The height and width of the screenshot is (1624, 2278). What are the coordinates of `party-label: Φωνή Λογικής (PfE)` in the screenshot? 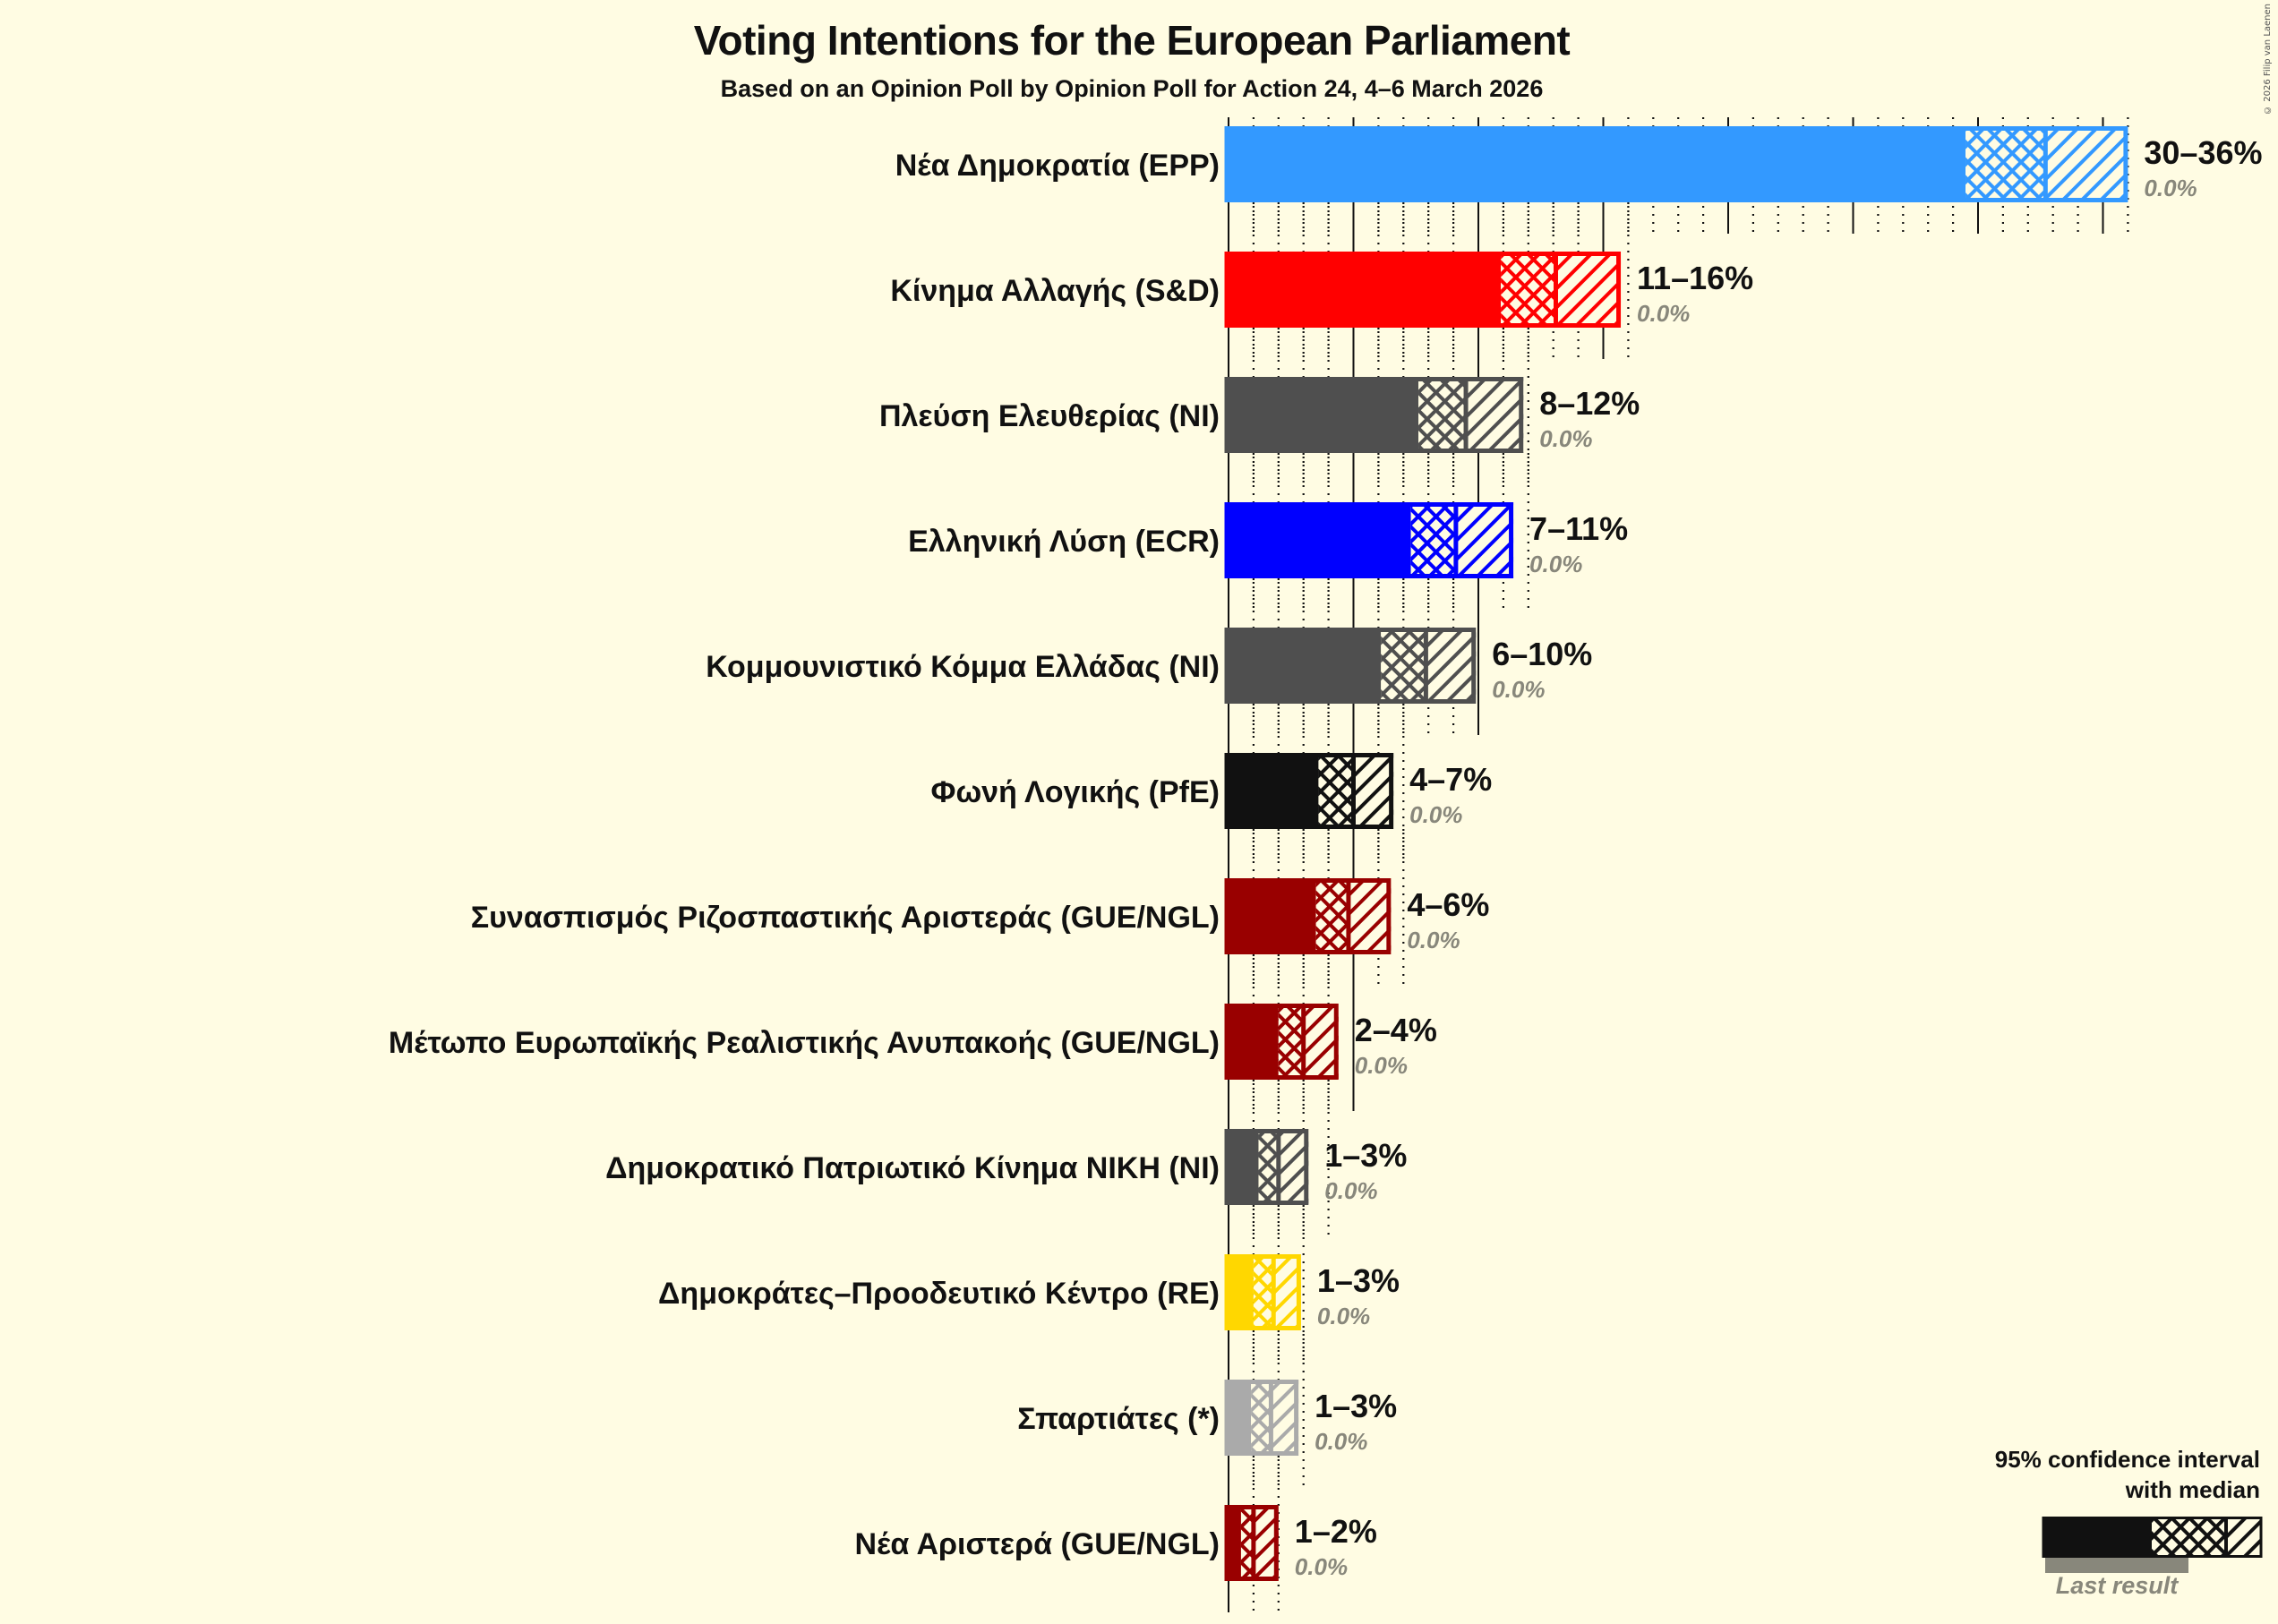 It's located at (1076, 792).